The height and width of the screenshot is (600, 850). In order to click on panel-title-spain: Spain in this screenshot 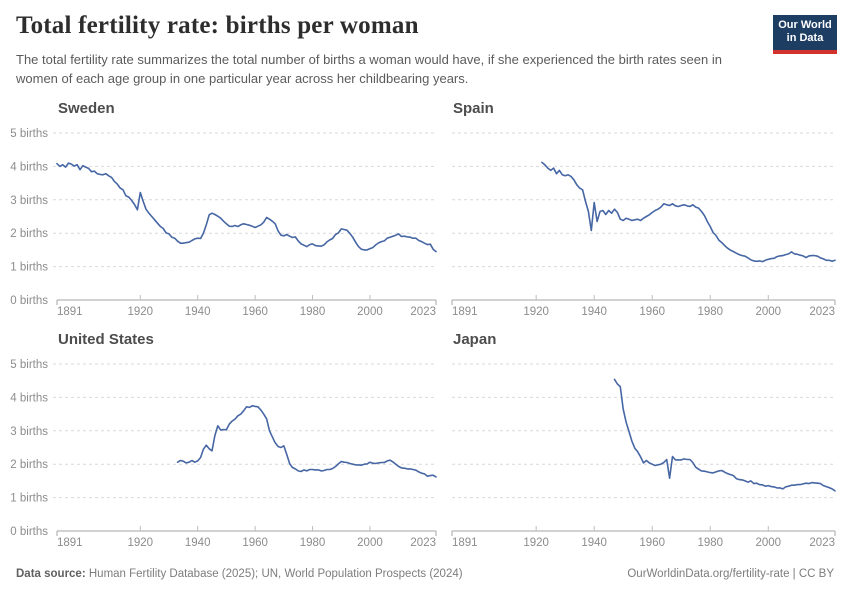, I will do `click(473, 108)`.